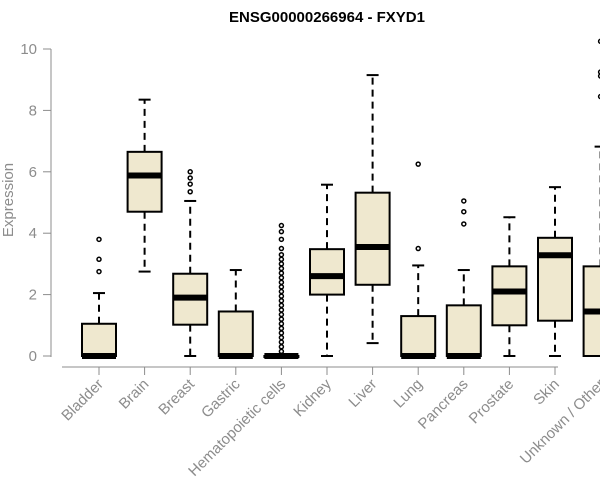 The image size is (600, 500). What do you see at coordinates (28, 49) in the screenshot?
I see `y-tick-label: 10` at bounding box center [28, 49].